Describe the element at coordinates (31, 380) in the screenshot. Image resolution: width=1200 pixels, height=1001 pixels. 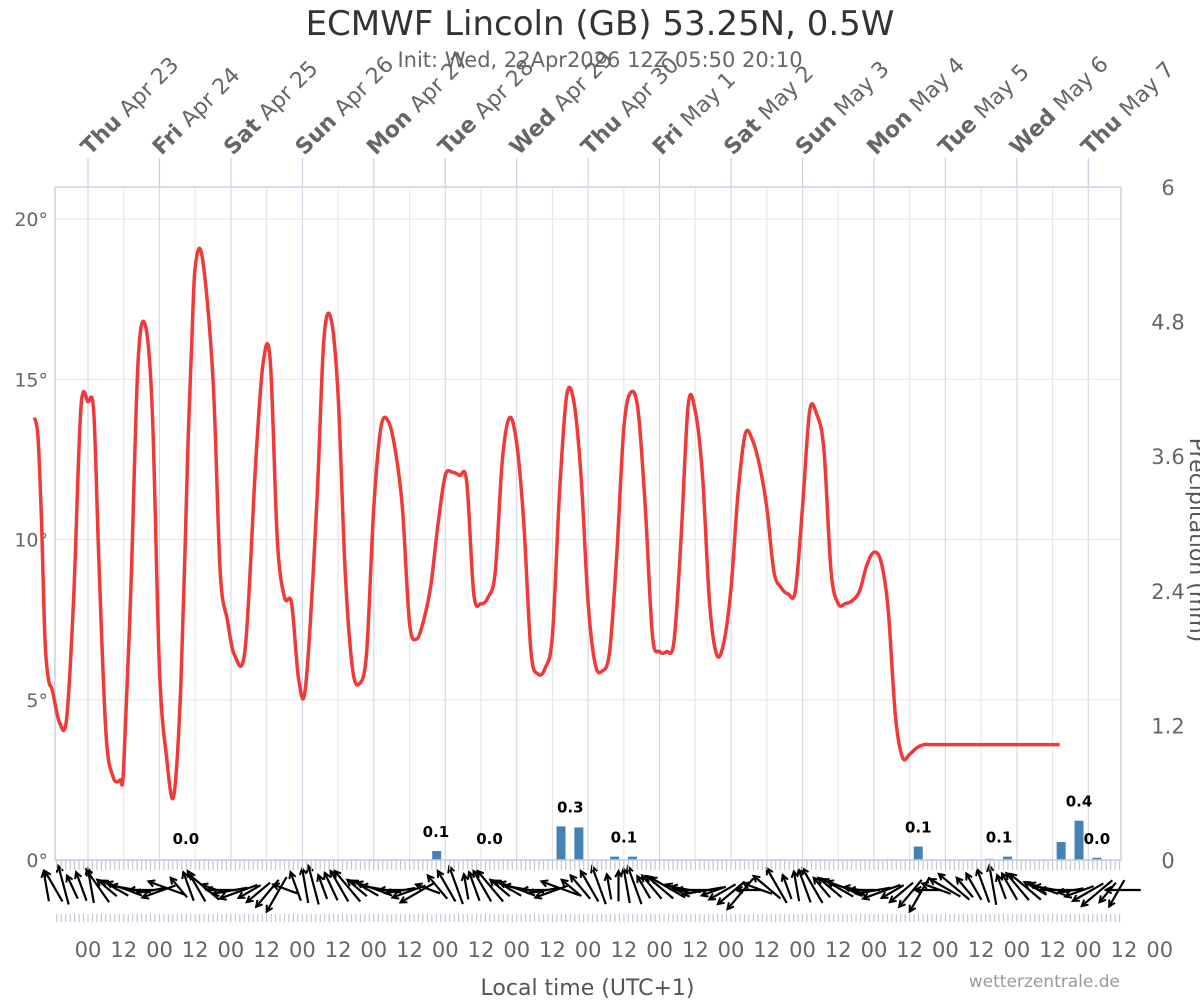
I see `y-tick-label: 15°` at that location.